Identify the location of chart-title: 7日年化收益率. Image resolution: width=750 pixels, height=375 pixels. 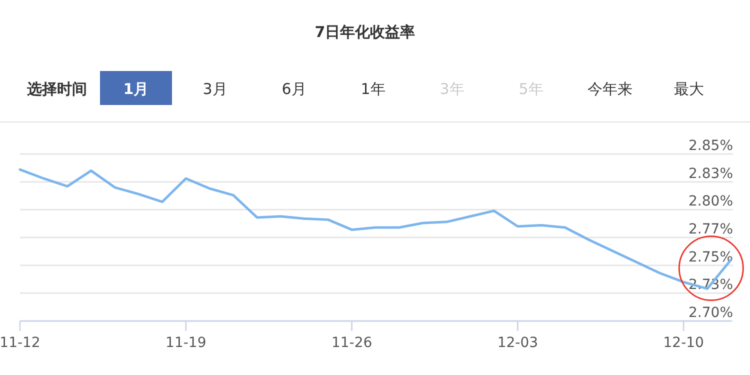
(365, 32).